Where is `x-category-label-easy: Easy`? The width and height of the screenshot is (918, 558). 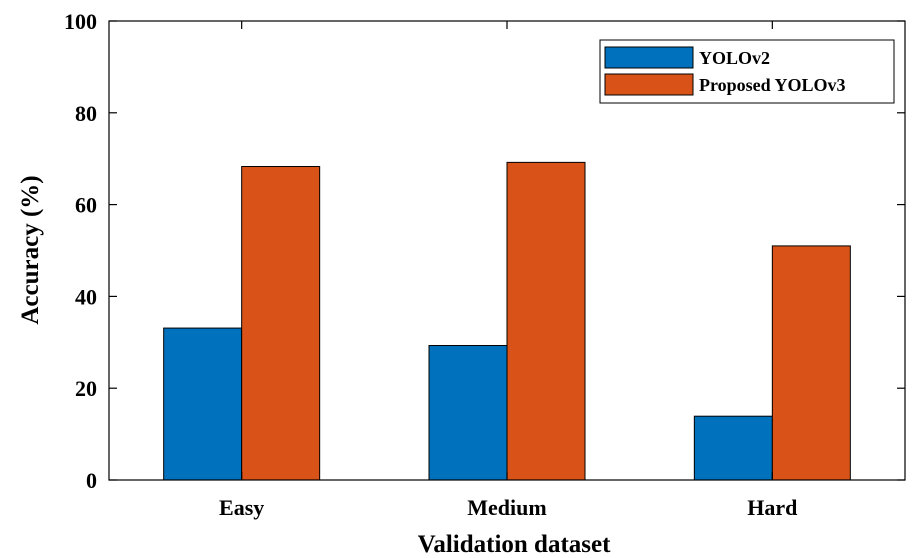
x-category-label-easy: Easy is located at coordinates (241, 507).